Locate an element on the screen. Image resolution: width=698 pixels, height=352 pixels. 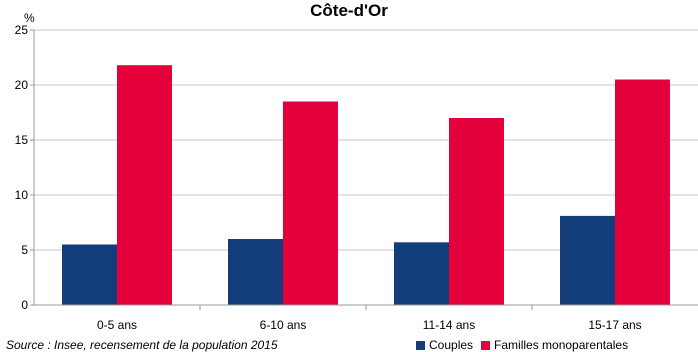
legend: Couples Familles monoparentales is located at coordinates (526, 345).